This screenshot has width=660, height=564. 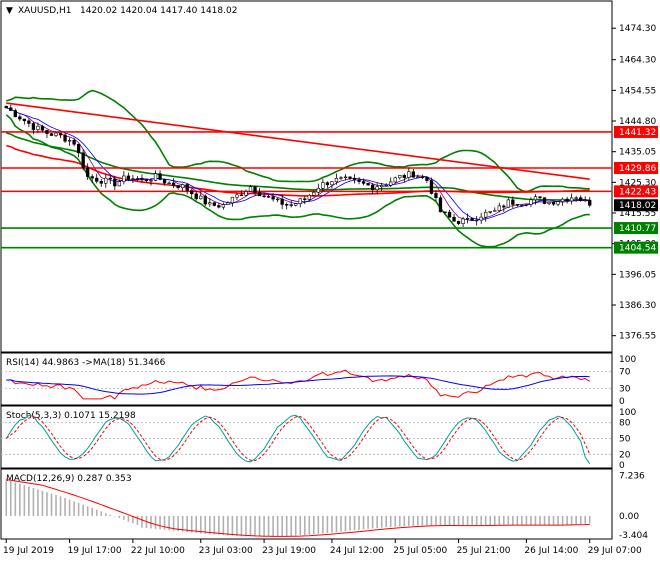 What do you see at coordinates (637, 275) in the screenshot?
I see `price-tick-label: 1396.05` at bounding box center [637, 275].